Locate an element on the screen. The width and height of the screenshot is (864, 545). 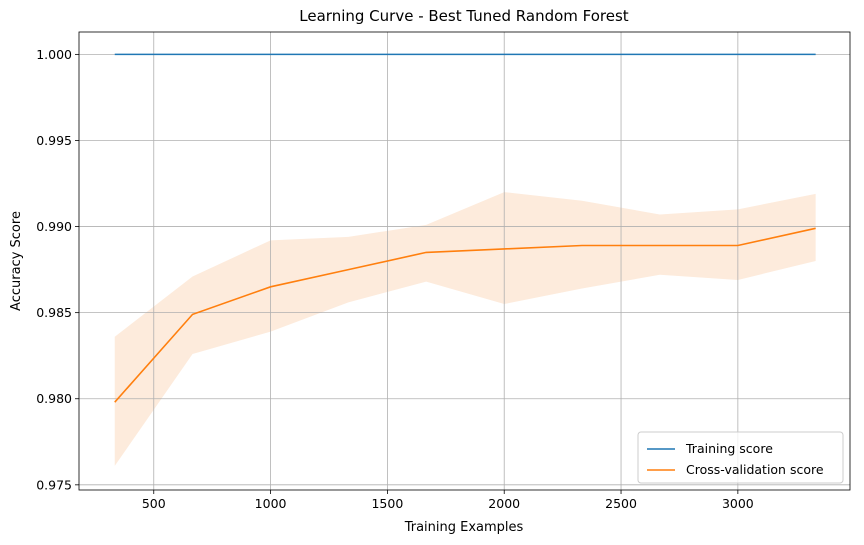
legend-box is located at coordinates (740, 457).